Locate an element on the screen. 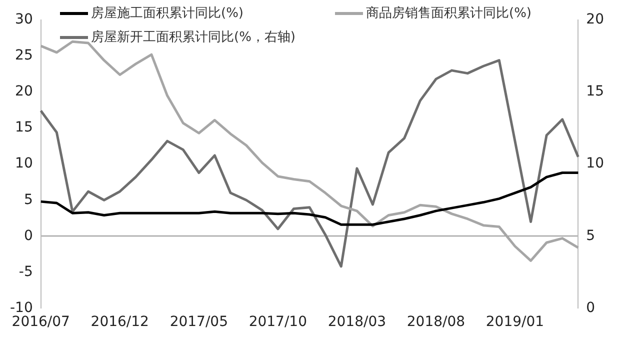 This screenshot has height=339, width=620. x-tick-label: 2018/08 is located at coordinates (436, 322).